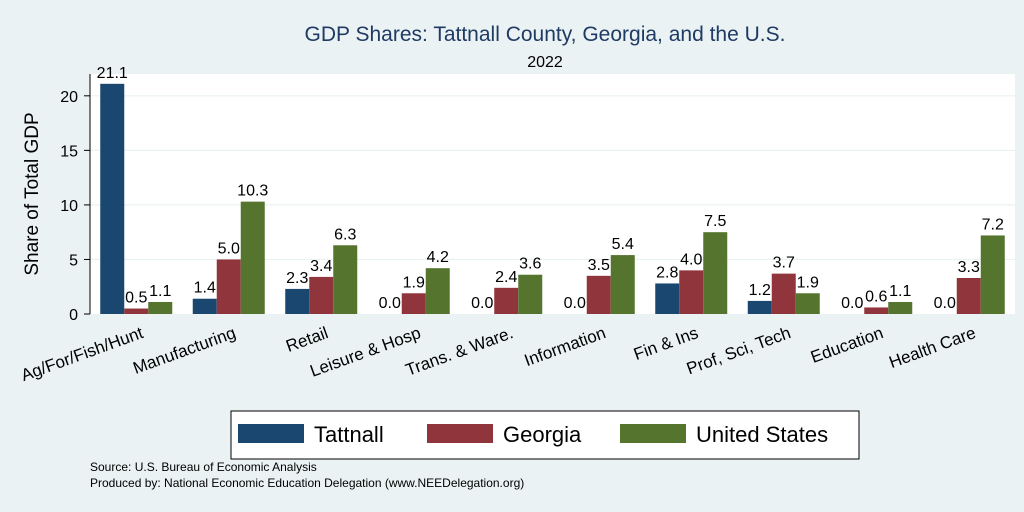 Image resolution: width=1024 pixels, height=512 pixels. Describe the element at coordinates (321, 266) in the screenshot. I see `value-label: 3.4` at that location.